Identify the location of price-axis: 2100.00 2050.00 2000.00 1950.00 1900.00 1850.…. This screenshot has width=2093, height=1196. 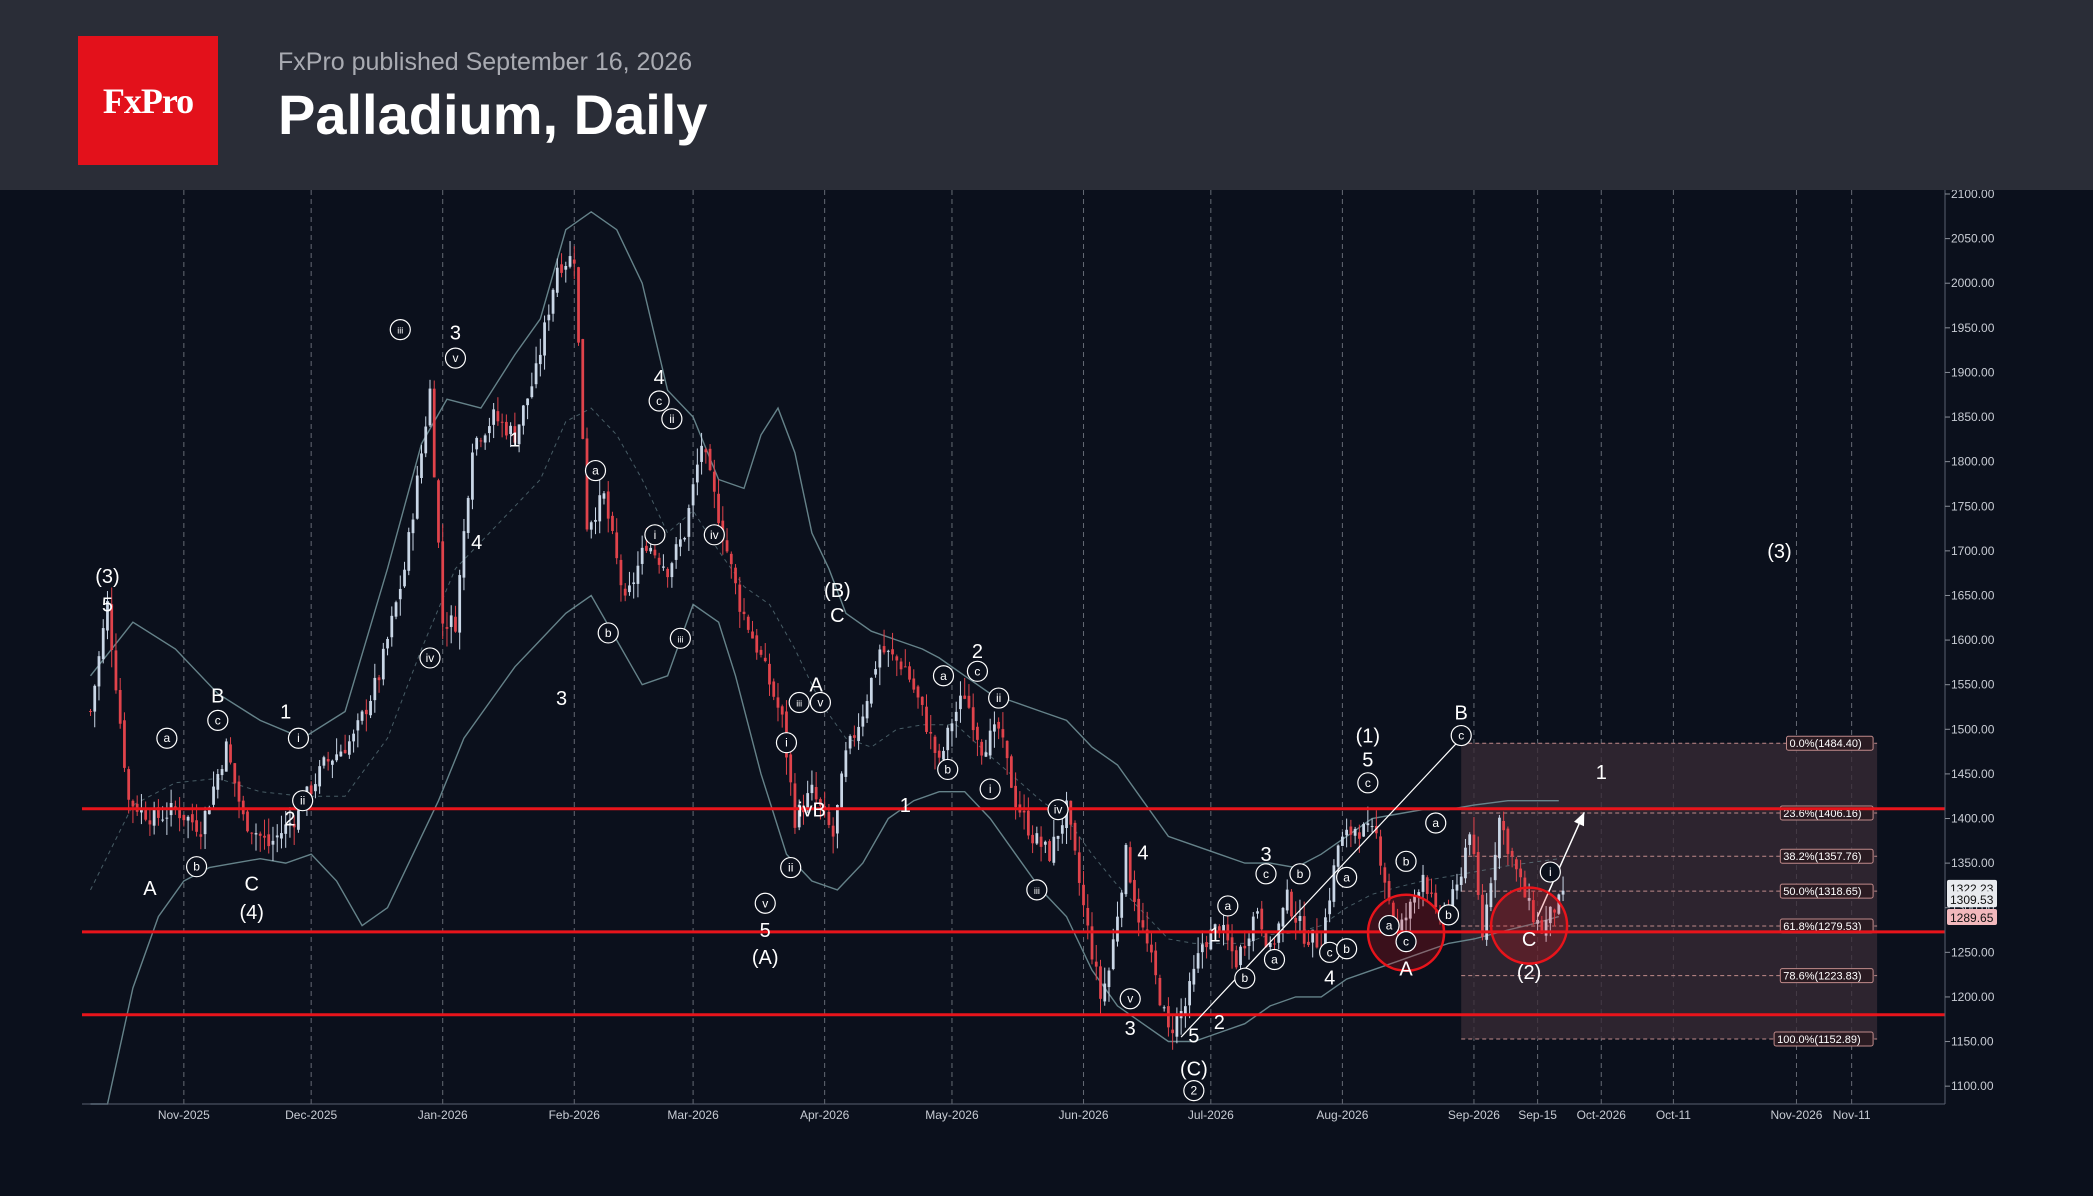
(1970, 647).